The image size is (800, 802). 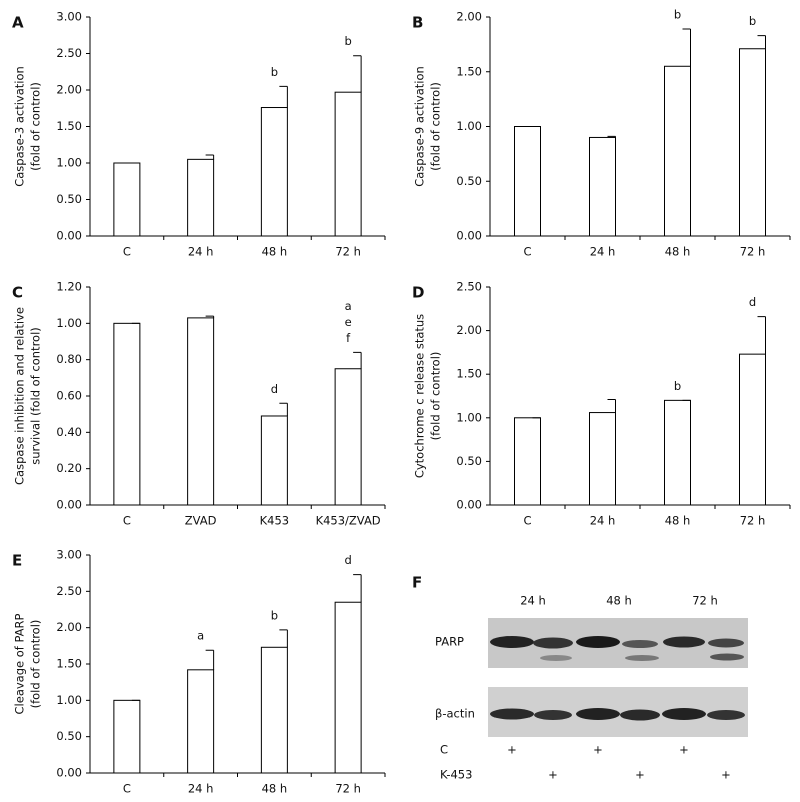 What do you see at coordinates (618, 677) in the screenshot?
I see `blot-images` at bounding box center [618, 677].